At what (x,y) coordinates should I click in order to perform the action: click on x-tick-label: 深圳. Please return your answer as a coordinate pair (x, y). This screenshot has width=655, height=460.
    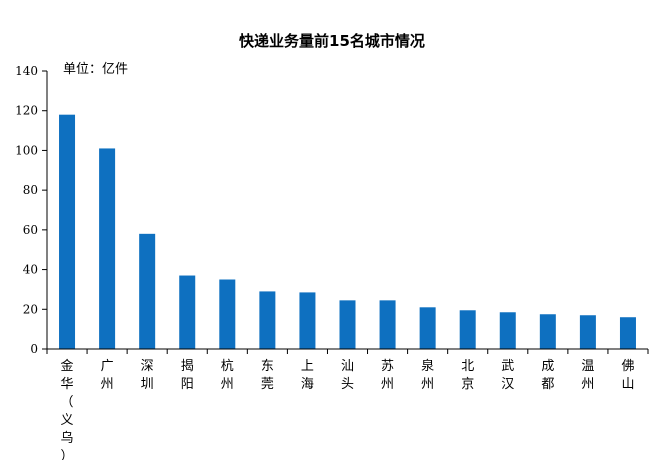
    Looking at the image, I should click on (147, 375).